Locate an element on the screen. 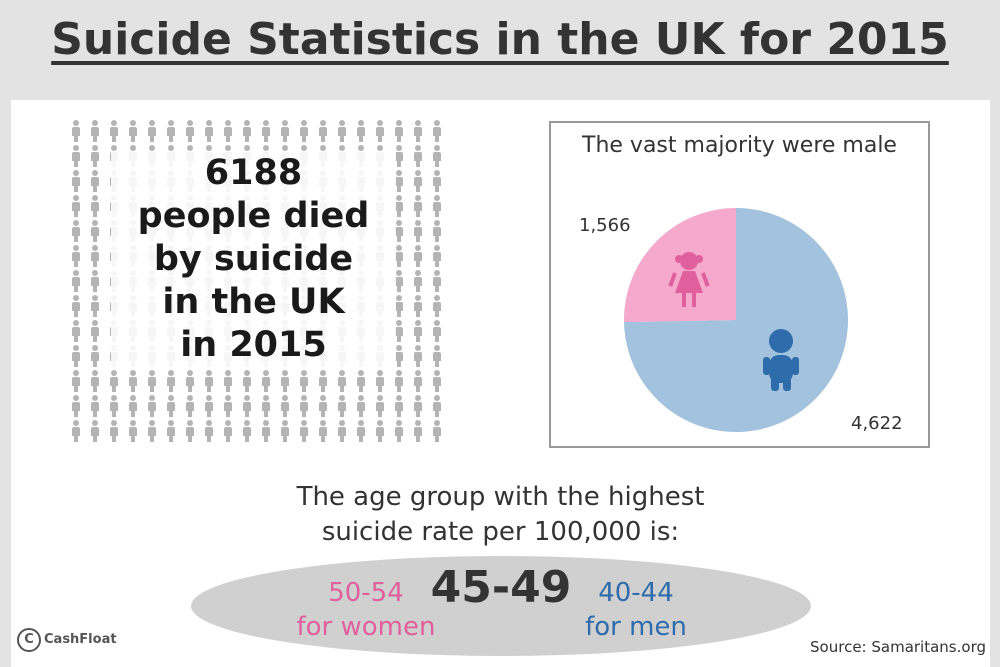 The image size is (1000, 667). age-intro-line: The age group with the highest is located at coordinates (500, 497).